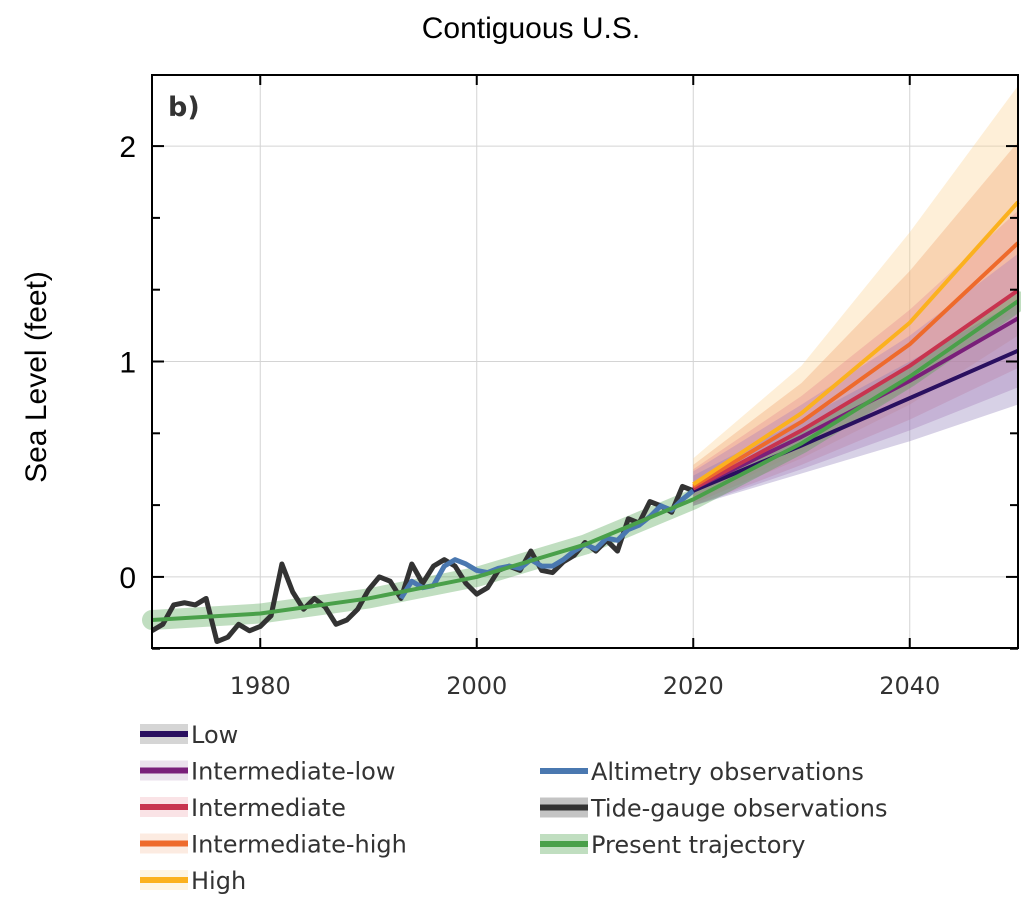 The width and height of the screenshot is (1021, 901). What do you see at coordinates (727, 772) in the screenshot?
I see `legend-label: Altimetry observations` at bounding box center [727, 772].